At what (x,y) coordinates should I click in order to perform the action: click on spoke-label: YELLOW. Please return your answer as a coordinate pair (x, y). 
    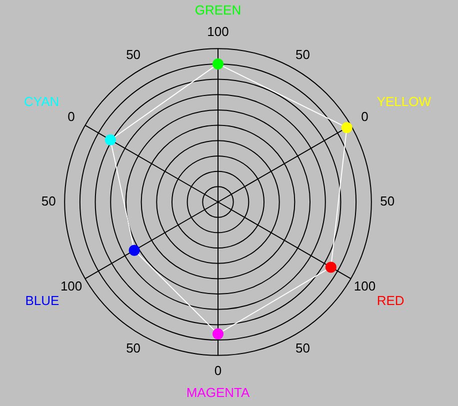
    Looking at the image, I should click on (404, 102).